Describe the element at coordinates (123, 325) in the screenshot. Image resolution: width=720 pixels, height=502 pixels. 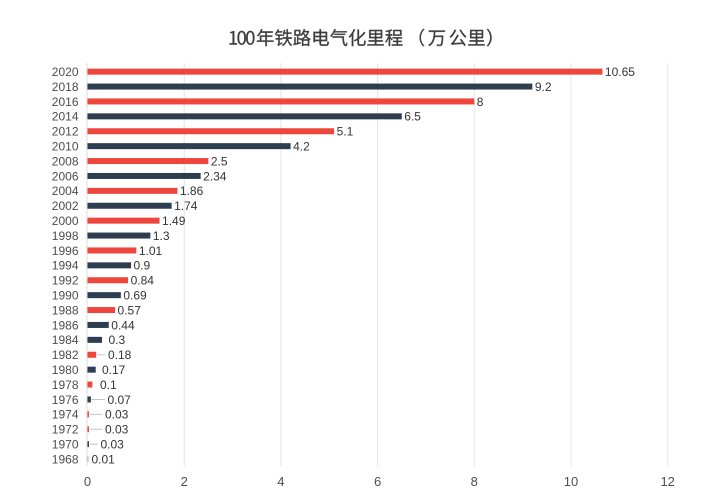
I see `svg-text: 0.44` at that location.